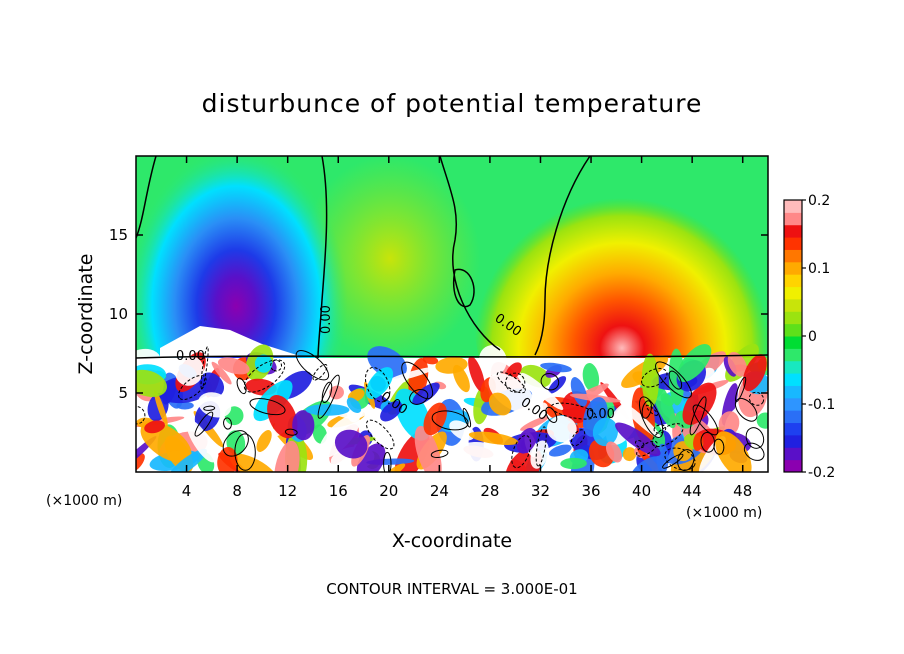  What do you see at coordinates (819, 269) in the screenshot?
I see `colorbar-tick-label: 0.1` at bounding box center [819, 269].